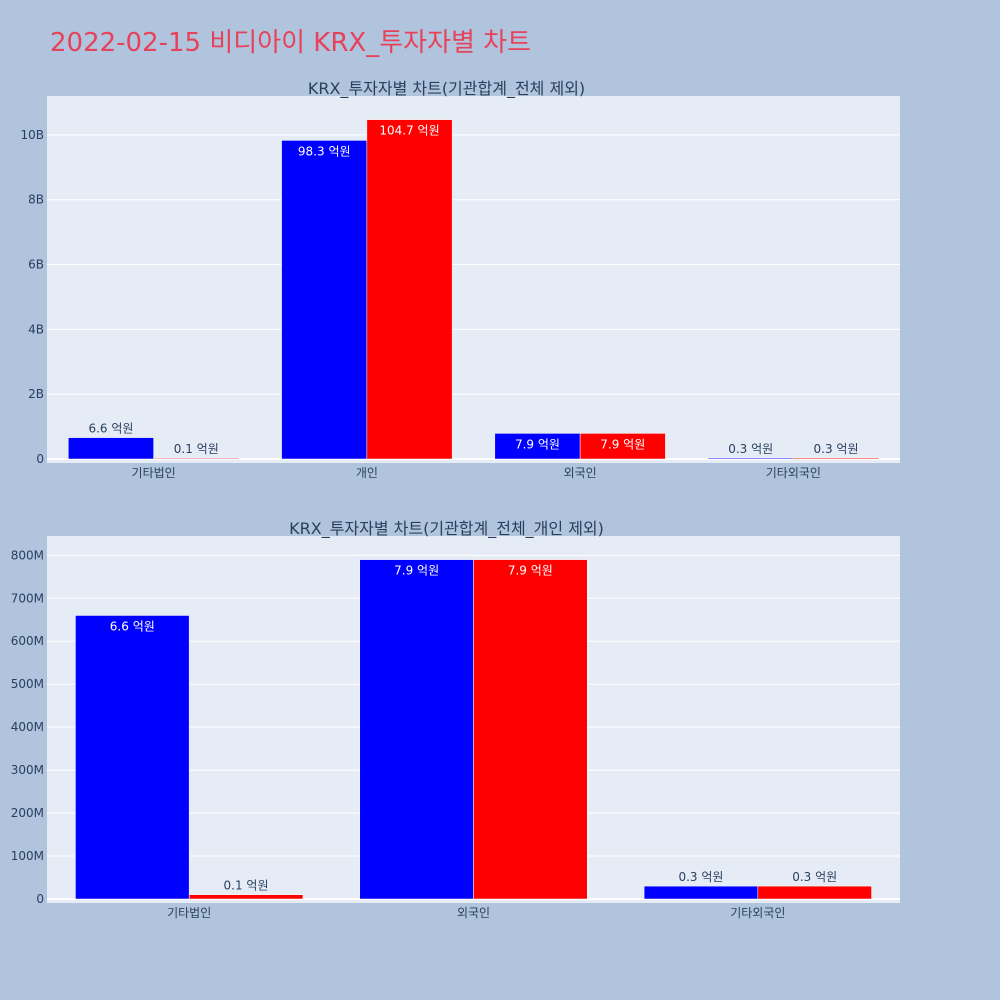 The image size is (1000, 1000). Describe the element at coordinates (32, 135) in the screenshot. I see `y-tick-label: 10B` at that location.